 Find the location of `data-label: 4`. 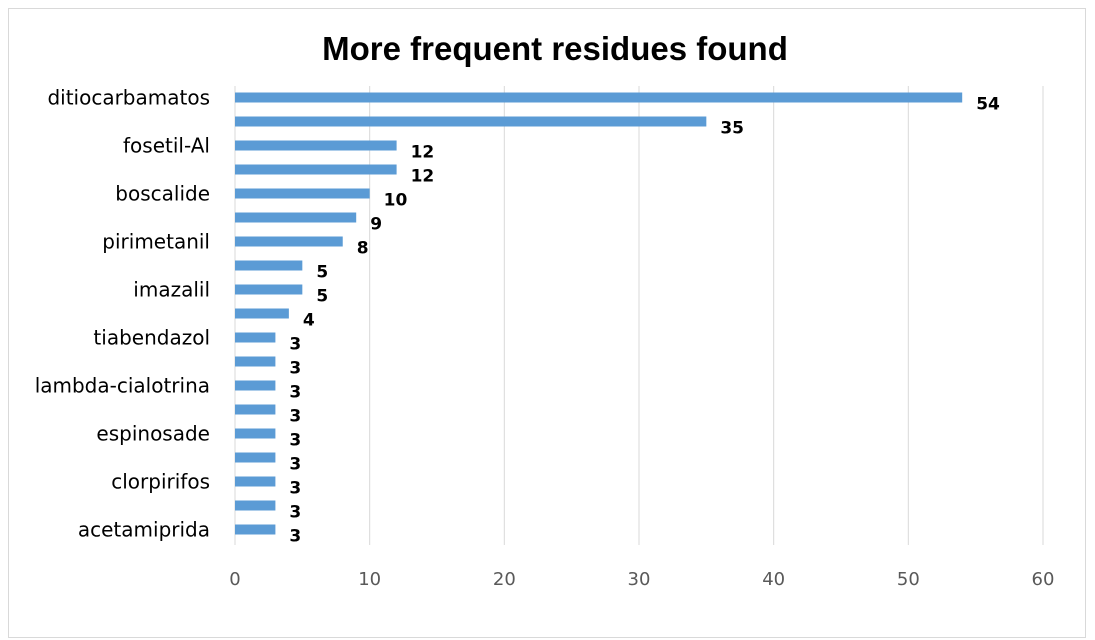

data-label: 4 is located at coordinates (309, 321).